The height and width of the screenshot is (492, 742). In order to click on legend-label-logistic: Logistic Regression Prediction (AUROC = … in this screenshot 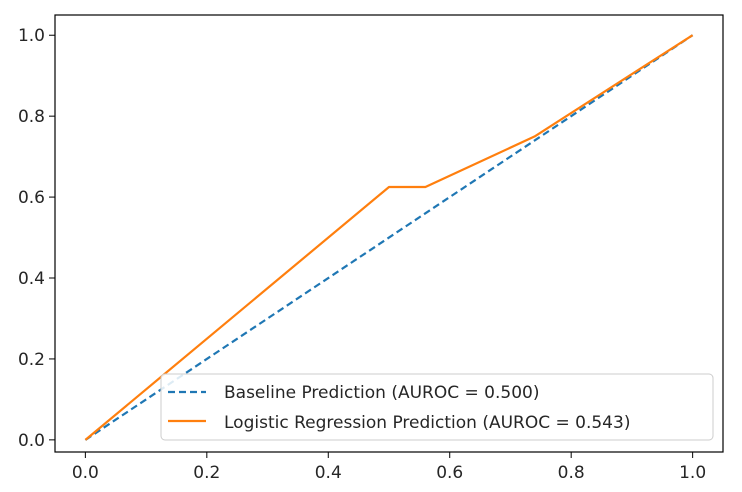, I will do `click(427, 423)`.